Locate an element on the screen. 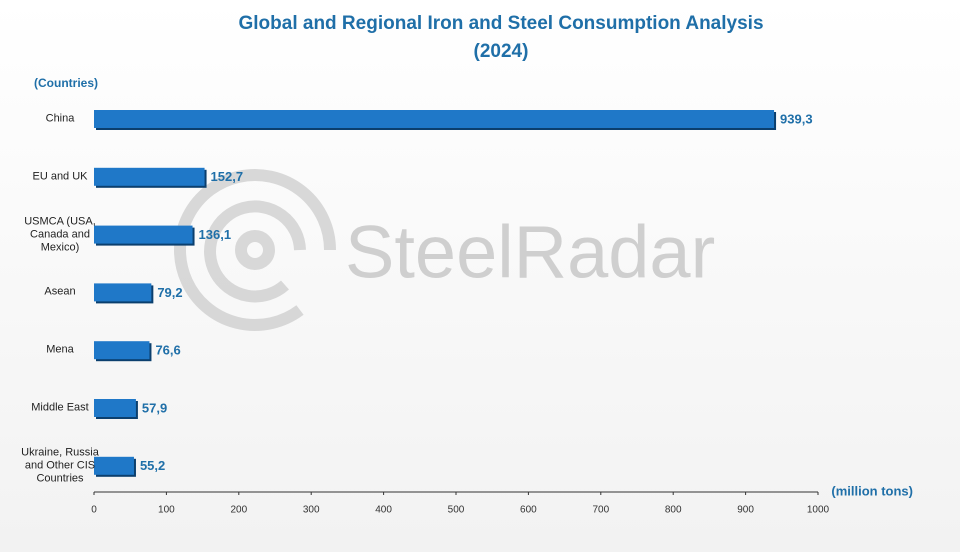 This screenshot has height=552, width=960. x-tick-label: 1000 is located at coordinates (818, 510).